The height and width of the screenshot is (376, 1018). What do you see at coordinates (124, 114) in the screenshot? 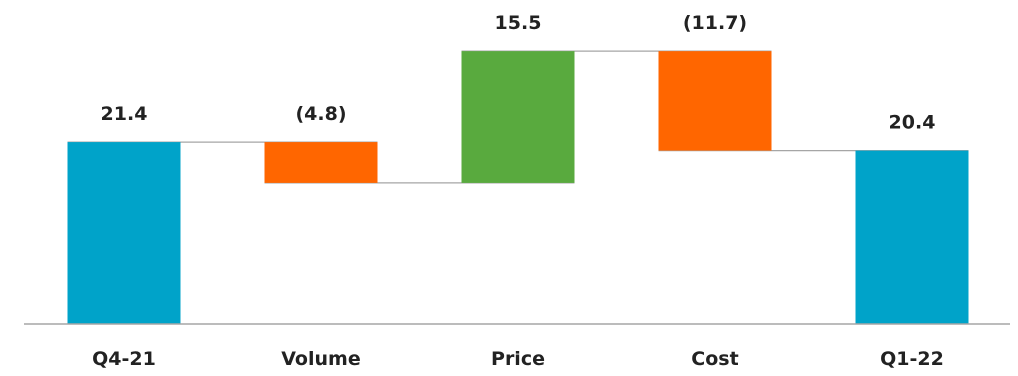
I see `data-label: 21.4` at bounding box center [124, 114].